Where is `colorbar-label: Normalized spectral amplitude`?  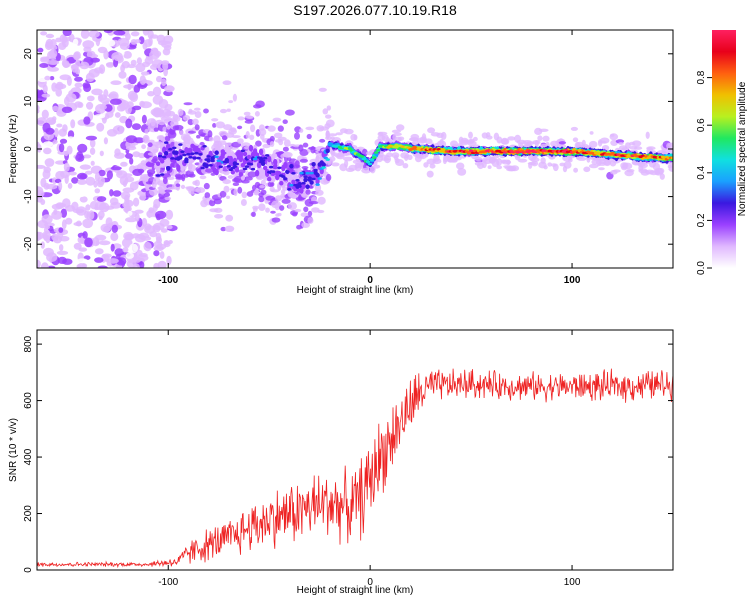 colorbar-label: Normalized spectral amplitude is located at coordinates (742, 148).